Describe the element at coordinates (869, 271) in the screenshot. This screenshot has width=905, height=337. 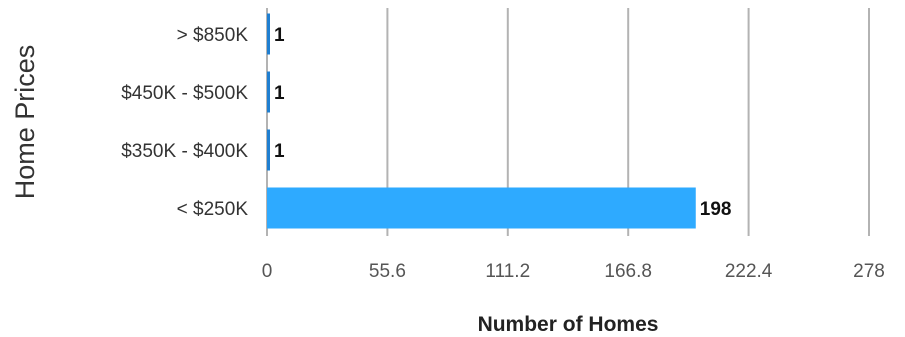
I see `x-tick-label: 278` at that location.